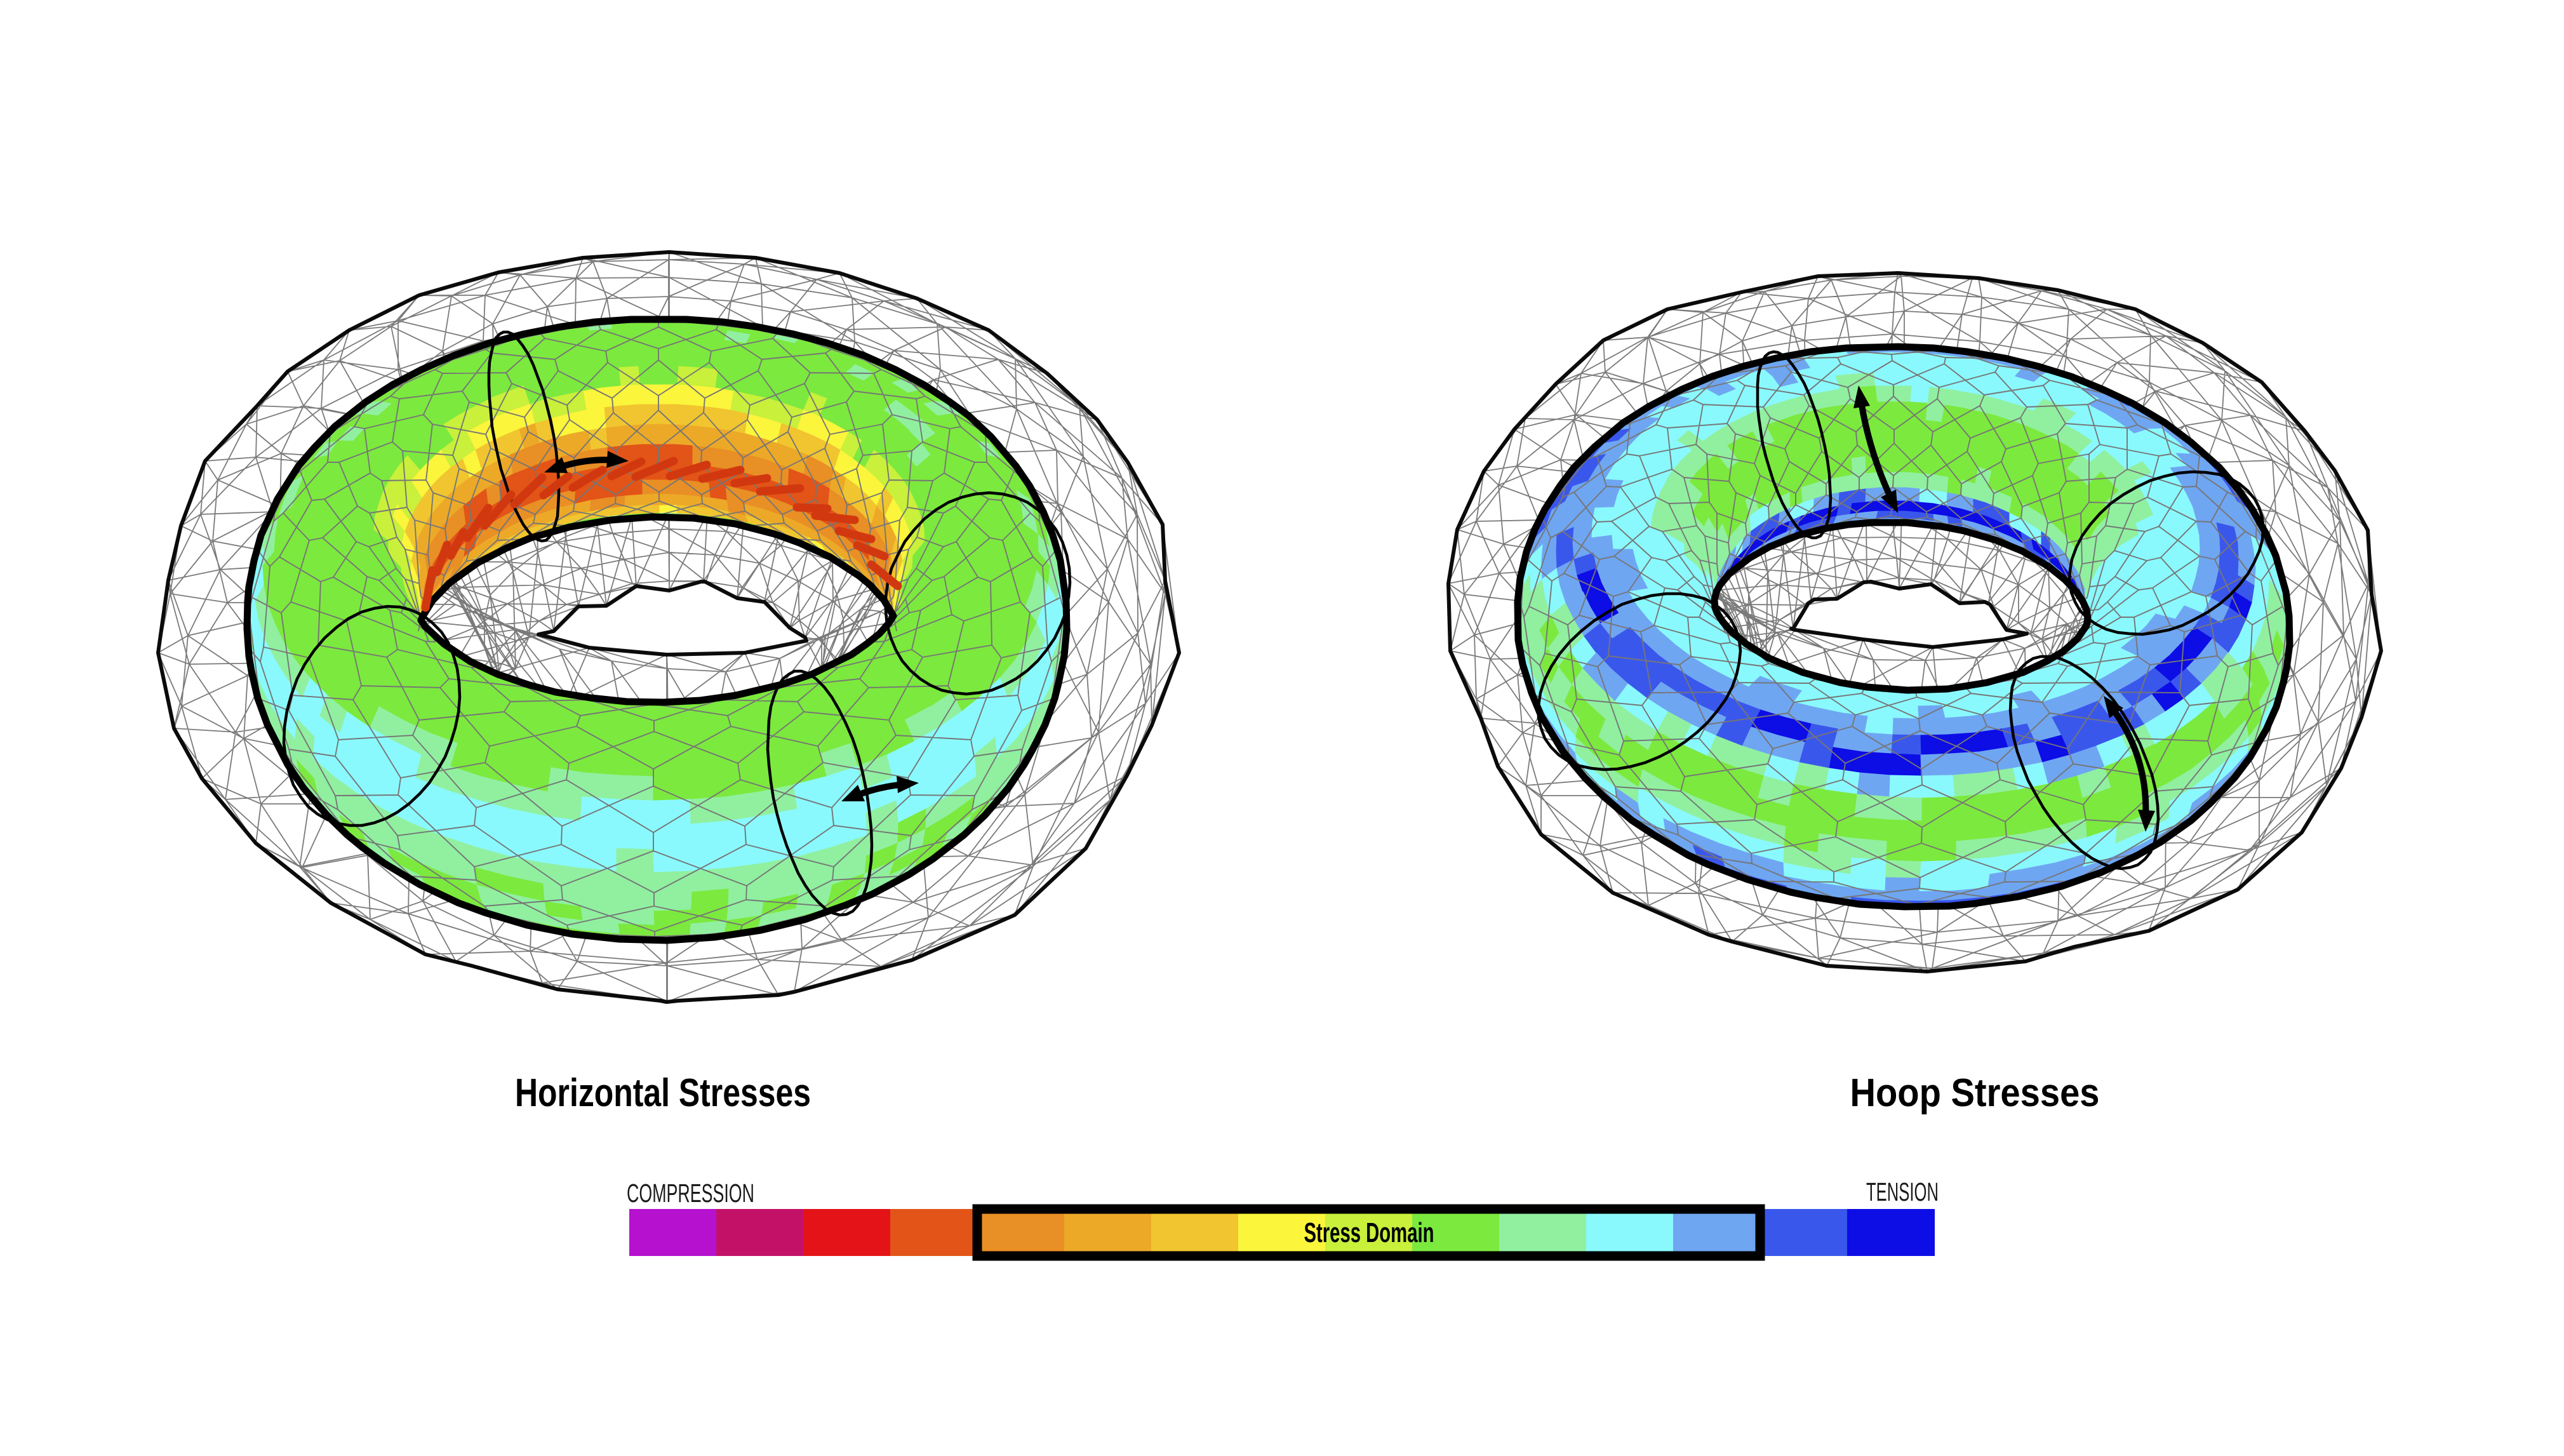  What do you see at coordinates (1902, 1191) in the screenshot?
I see `svg-text: TENSION` at bounding box center [1902, 1191].